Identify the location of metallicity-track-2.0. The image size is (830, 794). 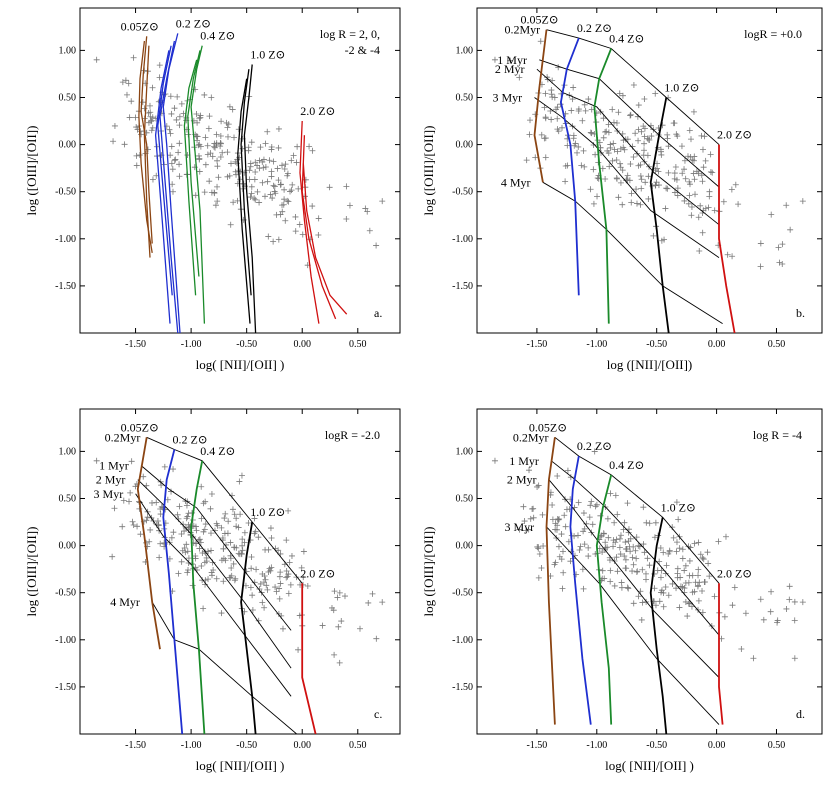
(721, 654).